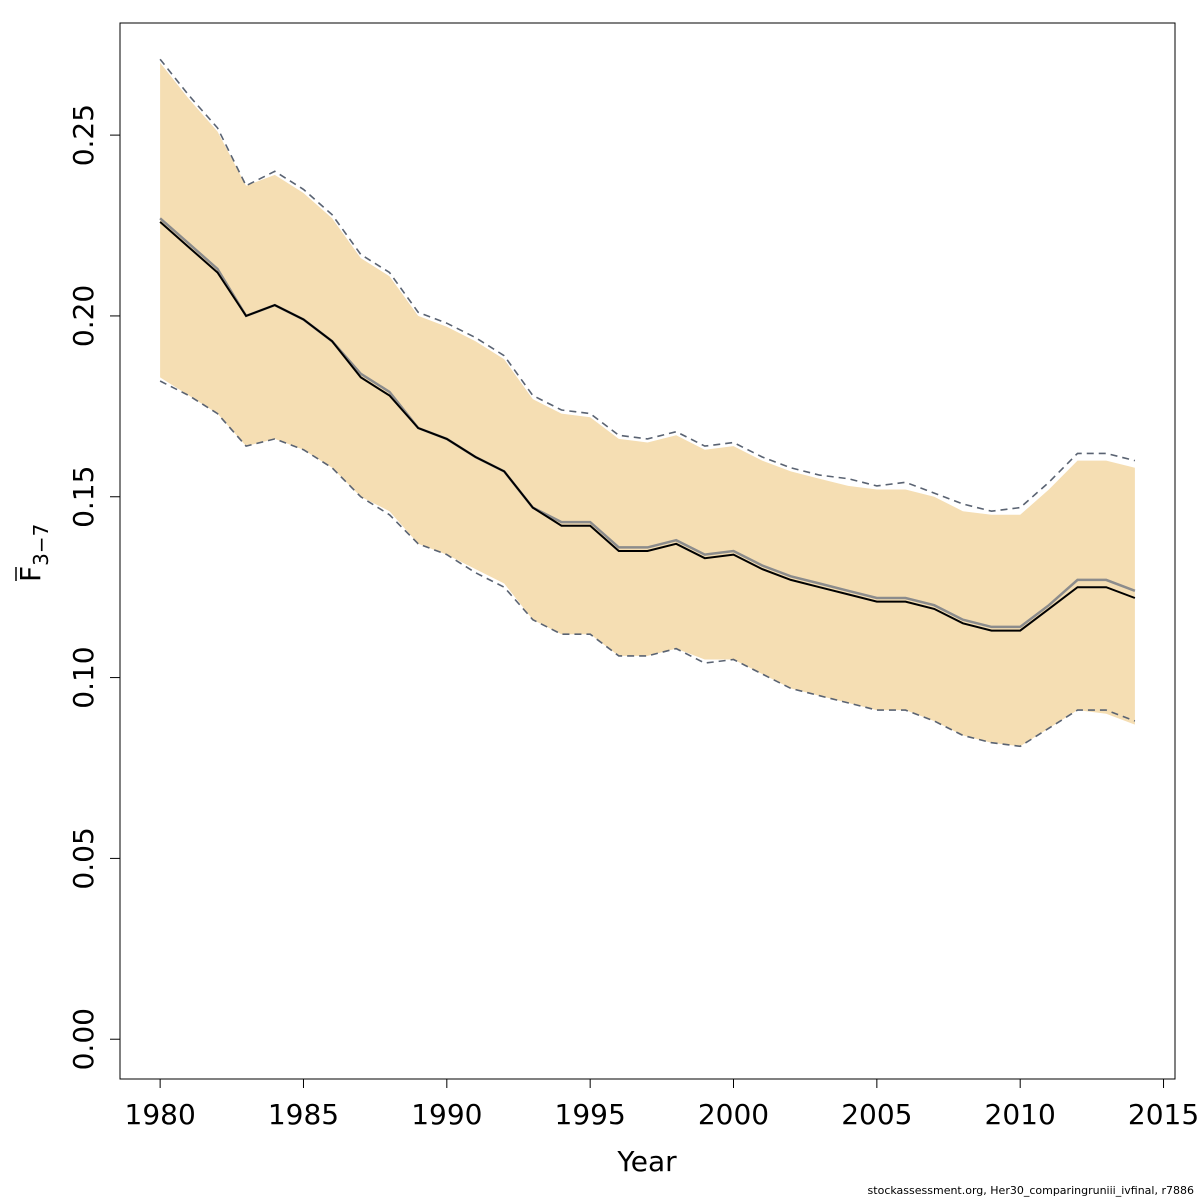 This screenshot has width=1200, height=1200. I want to click on x-tick-label: 1990, so click(446, 1114).